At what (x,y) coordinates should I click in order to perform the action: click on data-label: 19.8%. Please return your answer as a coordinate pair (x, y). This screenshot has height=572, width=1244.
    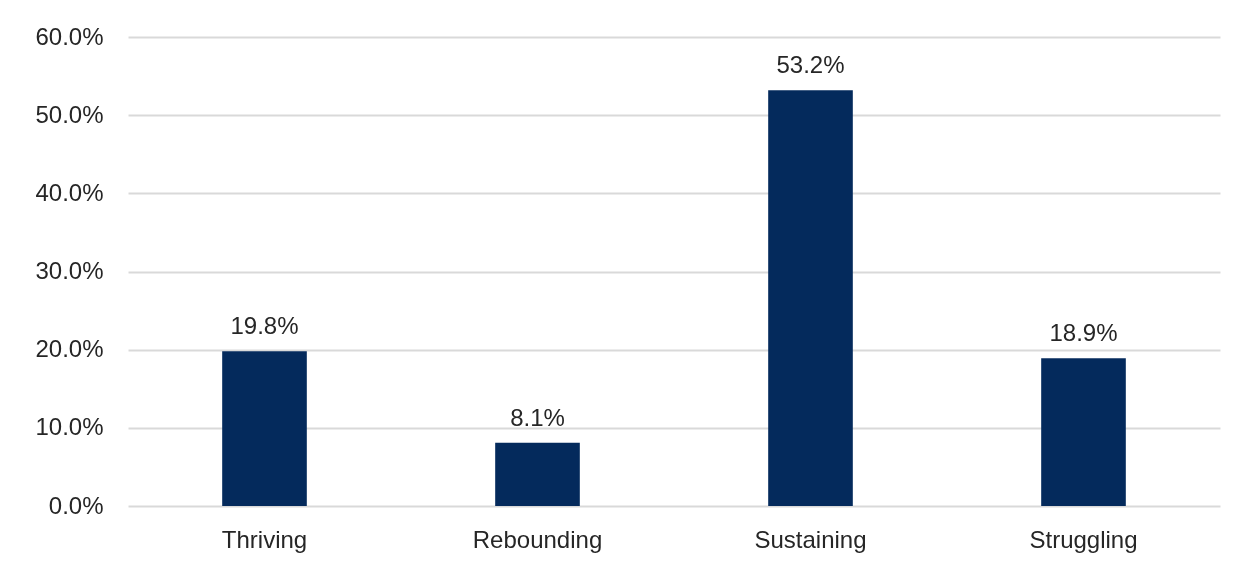
    Looking at the image, I should click on (264, 326).